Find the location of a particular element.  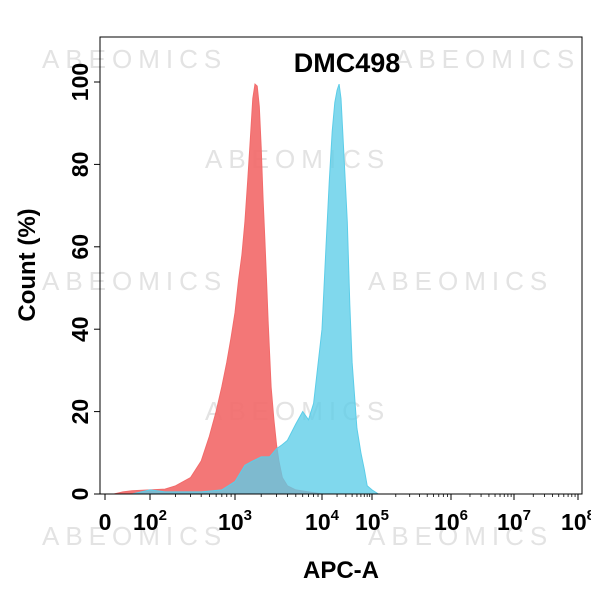

y-tick-label: 40 is located at coordinates (80, 329).